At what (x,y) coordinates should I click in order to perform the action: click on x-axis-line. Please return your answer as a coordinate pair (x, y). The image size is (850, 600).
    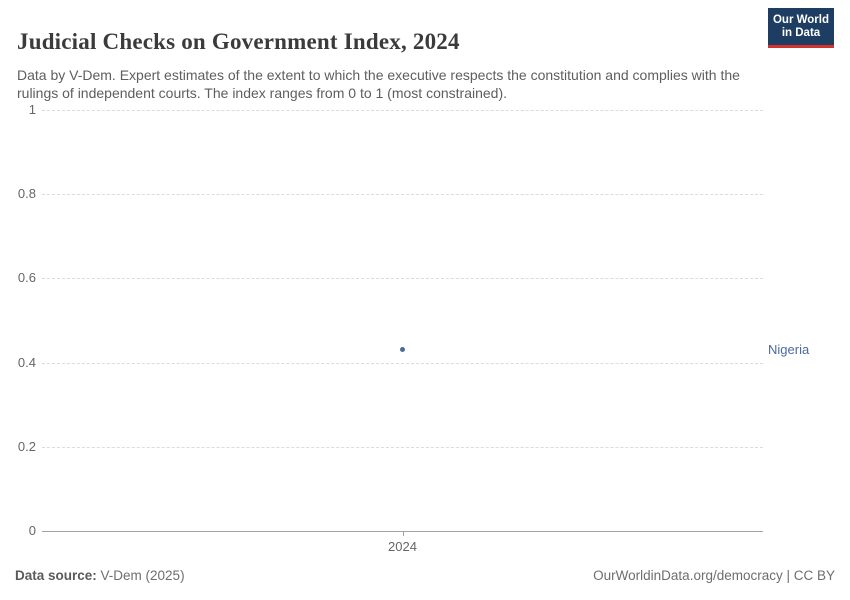
    Looking at the image, I should click on (402, 531).